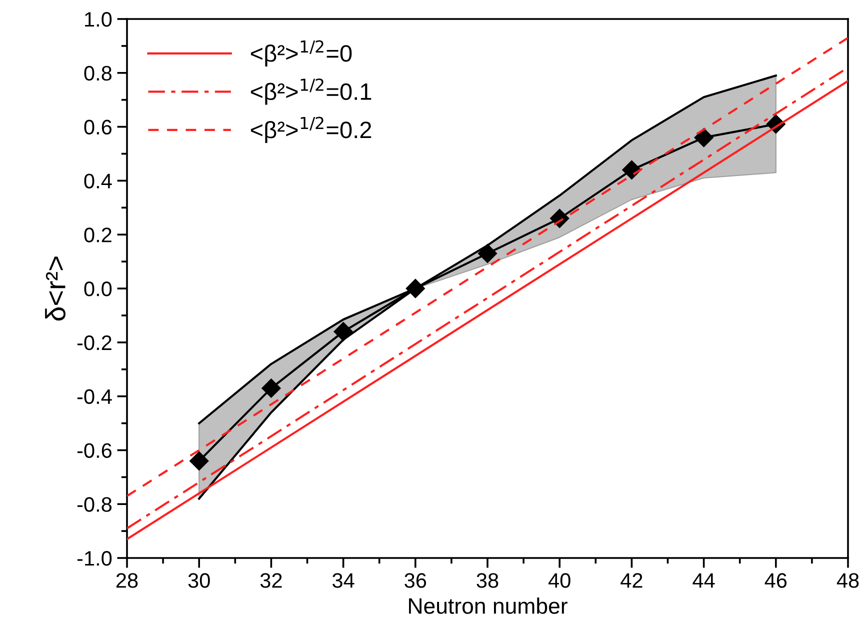 The image size is (868, 637). I want to click on y-tick-label: 0.2, so click(98, 235).